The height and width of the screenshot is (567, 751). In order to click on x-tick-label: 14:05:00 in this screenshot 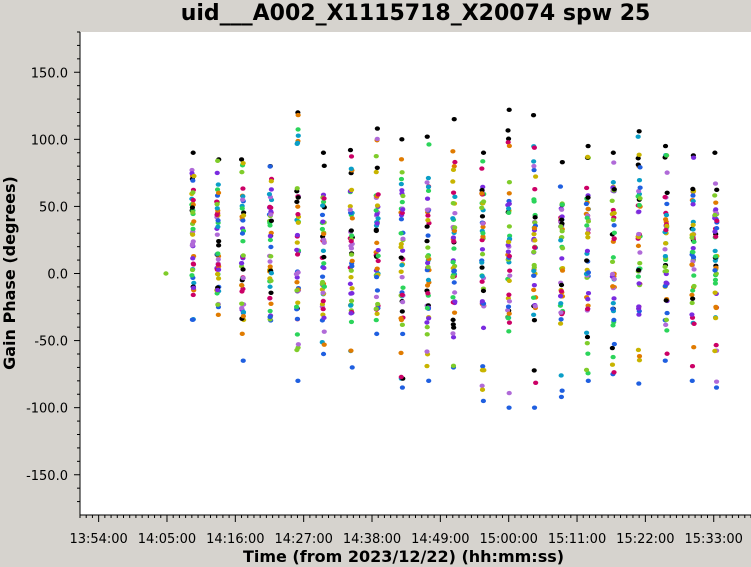, I will do `click(167, 539)`.